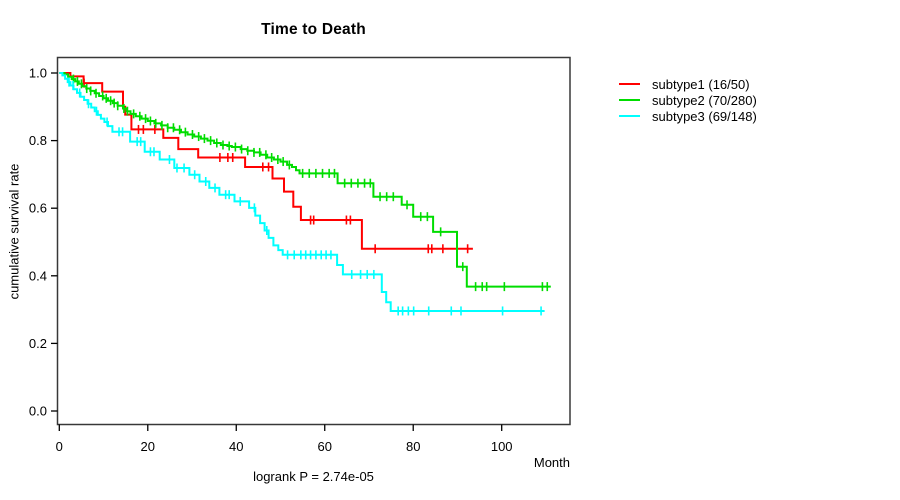 This screenshot has width=900, height=500. What do you see at coordinates (551, 462) in the screenshot?
I see `x-axis-label: Month` at bounding box center [551, 462].